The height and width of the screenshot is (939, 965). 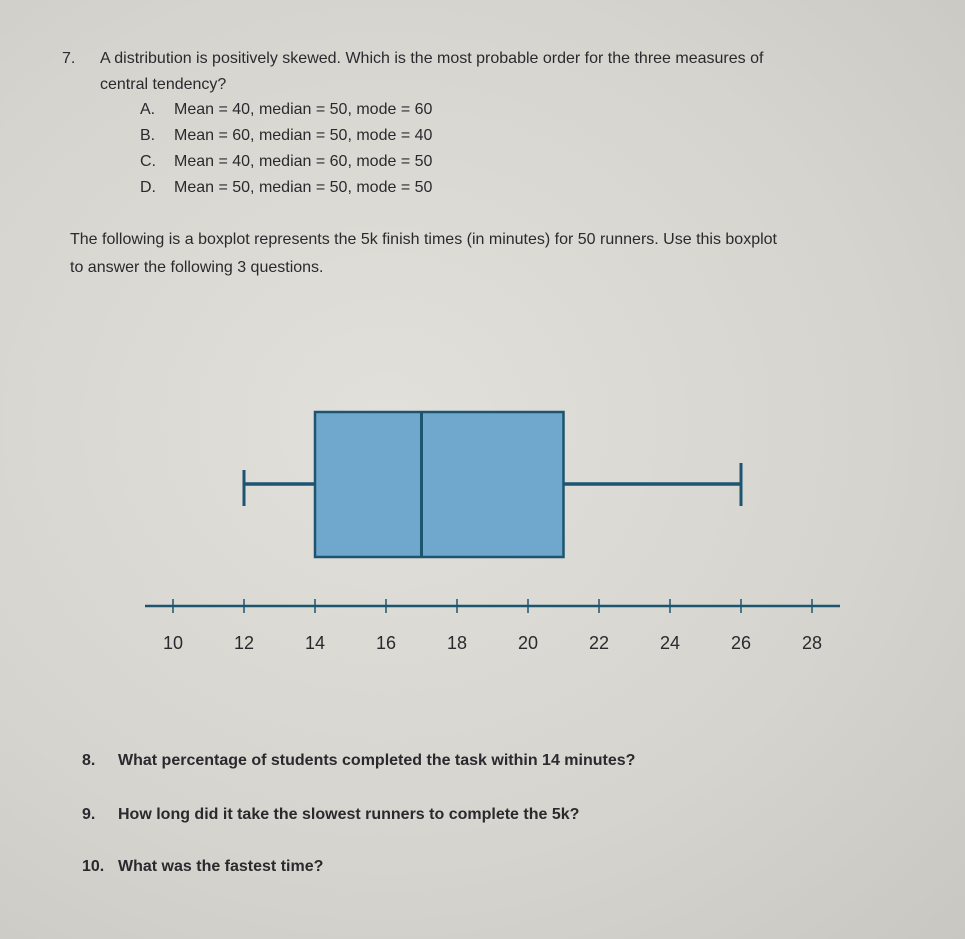 I want to click on option-b: Mean = 60, median = 50, mode = 40, so click(x=303, y=135).